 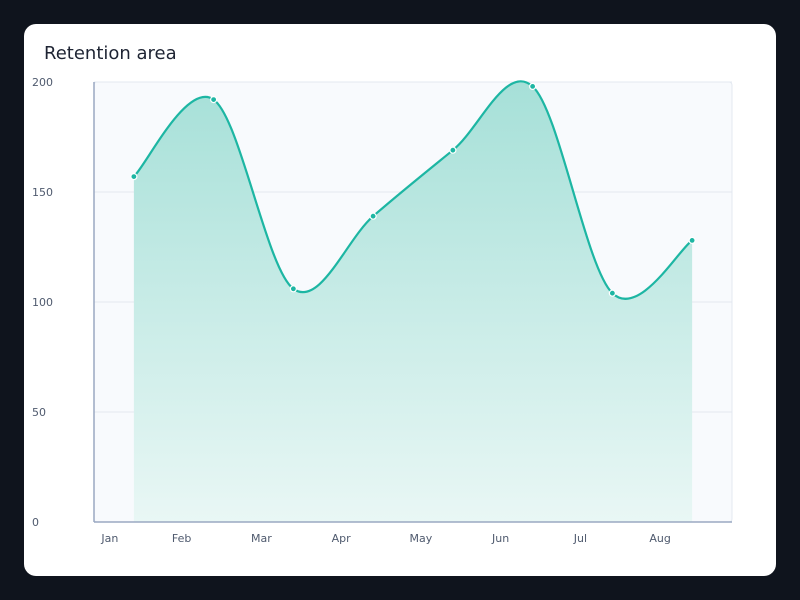 What do you see at coordinates (35, 522) in the screenshot?
I see `y-tick-label: 0` at bounding box center [35, 522].